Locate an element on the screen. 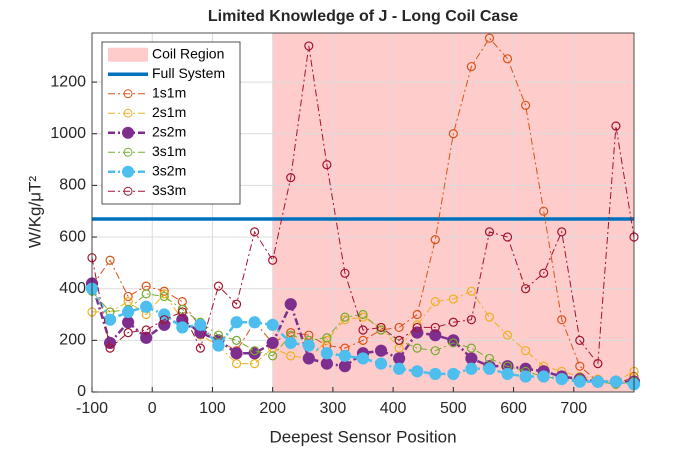  x-tick-label: 200 is located at coordinates (272, 408).